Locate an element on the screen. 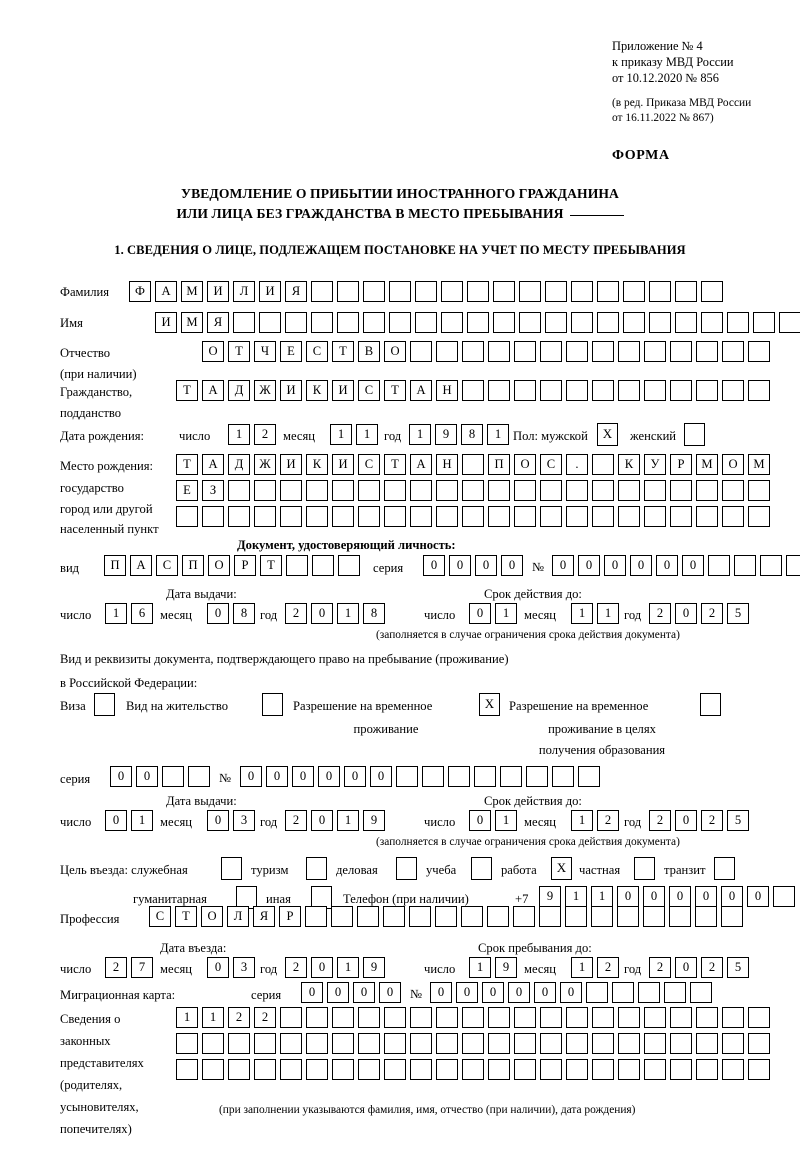 The width and height of the screenshot is (800, 1163). char-cell: Ж is located at coordinates (265, 464).